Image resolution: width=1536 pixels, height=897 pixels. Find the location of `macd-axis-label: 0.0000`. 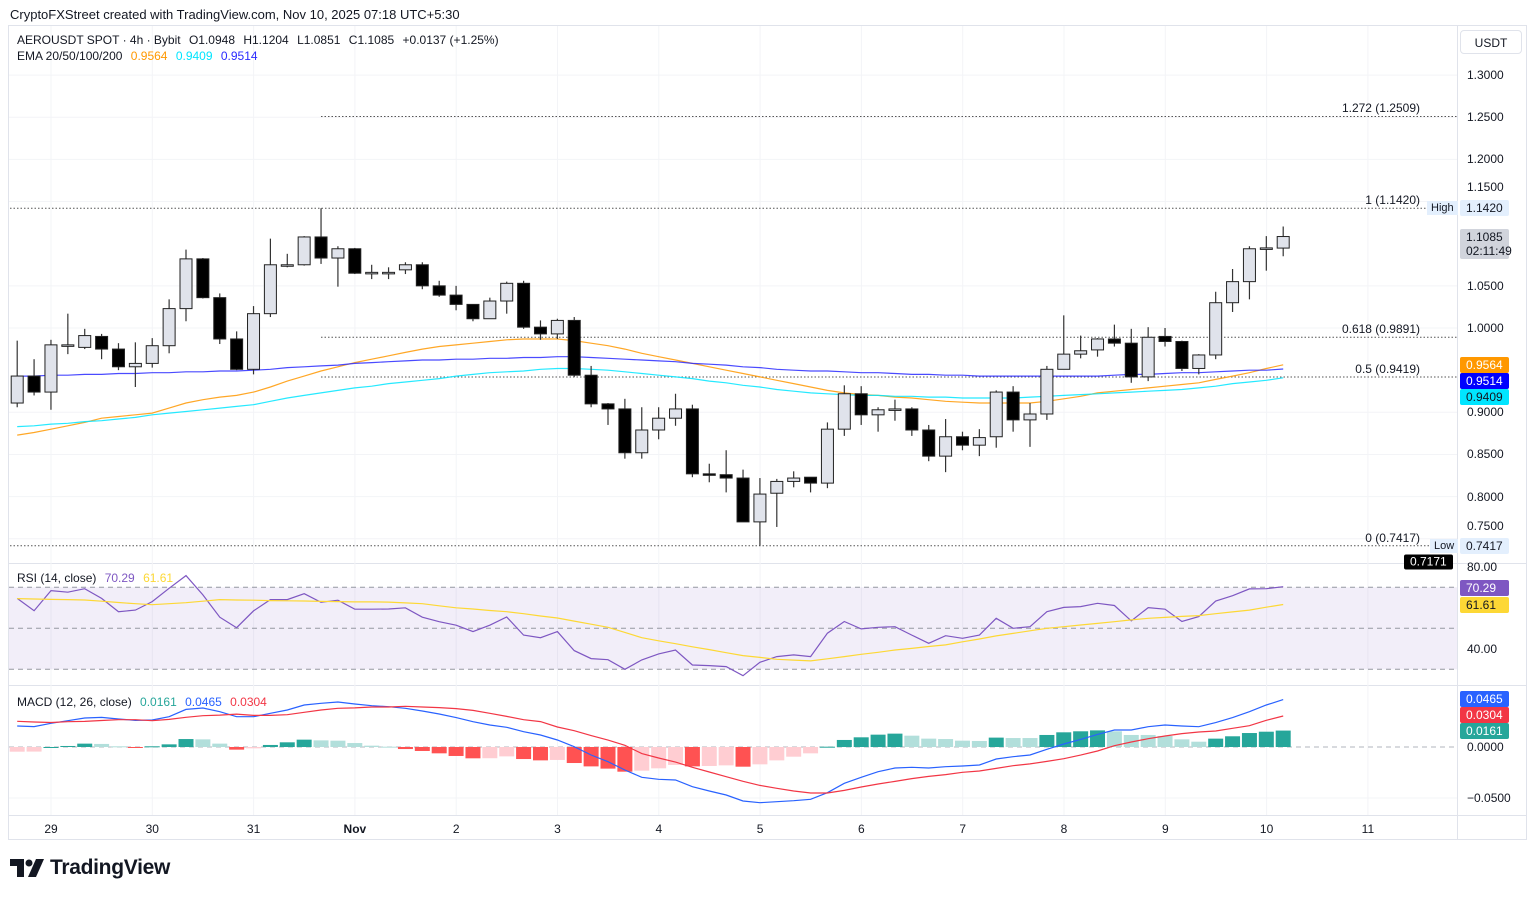

macd-axis-label: 0.0000 is located at coordinates (1485, 747).